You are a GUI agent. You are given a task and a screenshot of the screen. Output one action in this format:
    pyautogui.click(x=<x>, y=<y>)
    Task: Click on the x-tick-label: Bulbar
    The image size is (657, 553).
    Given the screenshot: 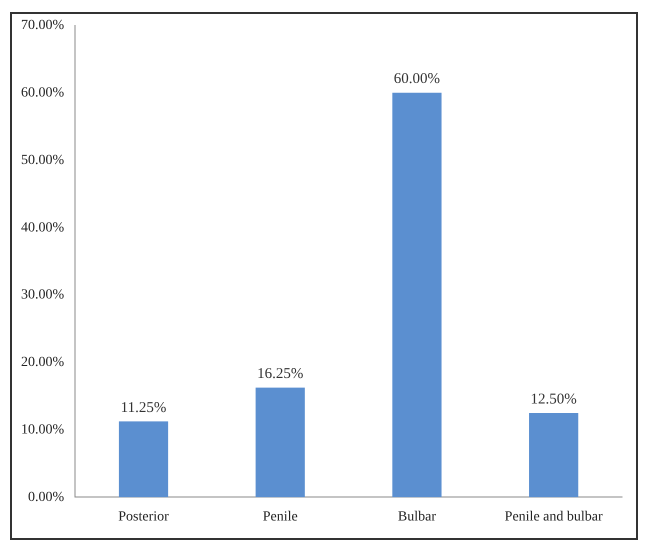 What is the action you would take?
    pyautogui.click(x=417, y=516)
    